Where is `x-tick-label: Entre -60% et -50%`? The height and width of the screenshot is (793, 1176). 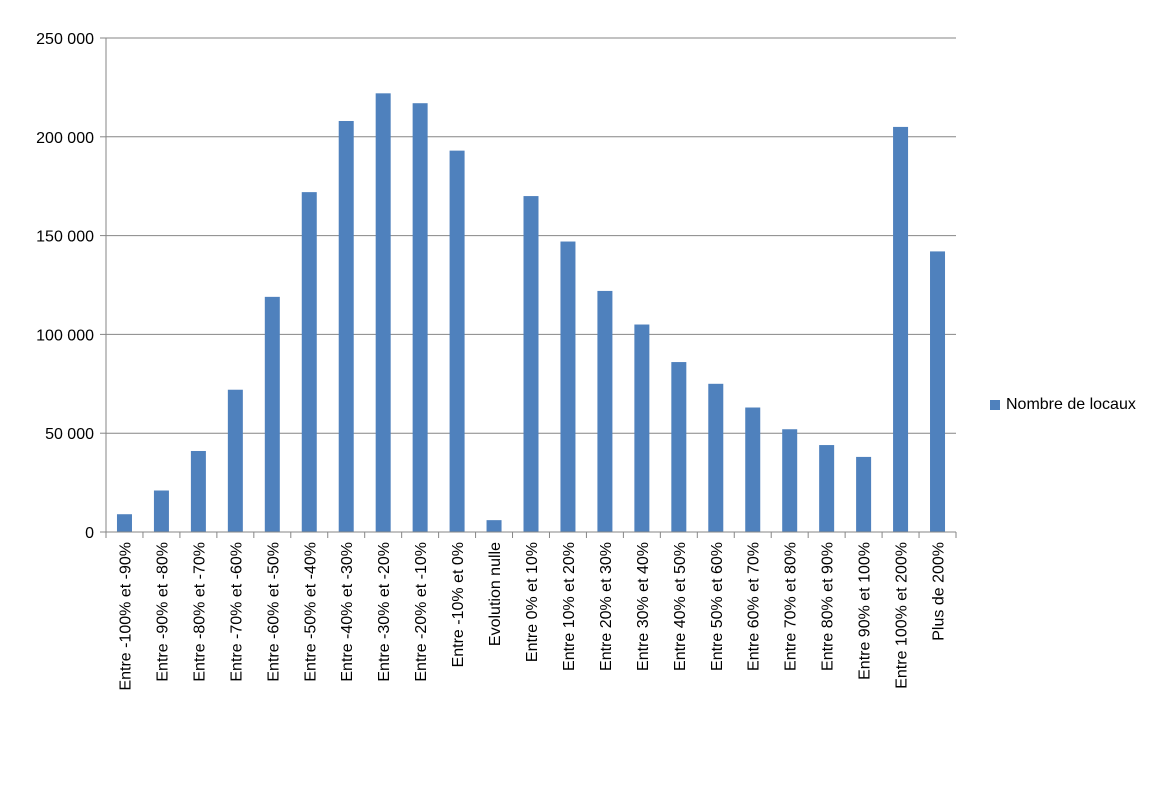 x-tick-label: Entre -60% et -50% is located at coordinates (273, 612).